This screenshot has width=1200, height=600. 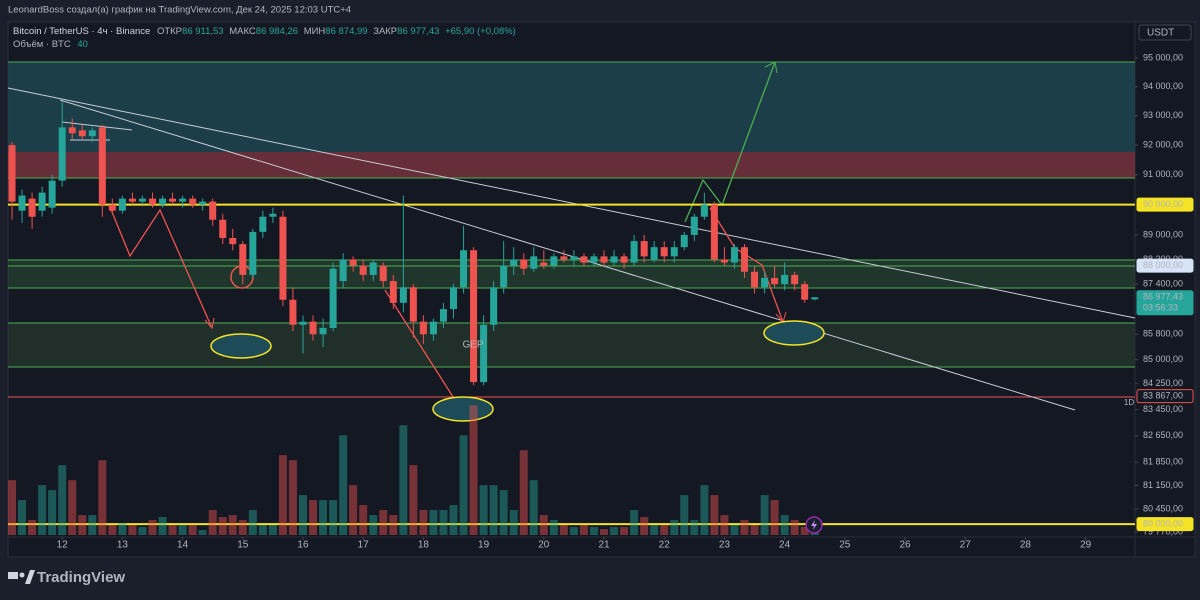 I want to click on x-tick-label: 27, so click(x=966, y=545).